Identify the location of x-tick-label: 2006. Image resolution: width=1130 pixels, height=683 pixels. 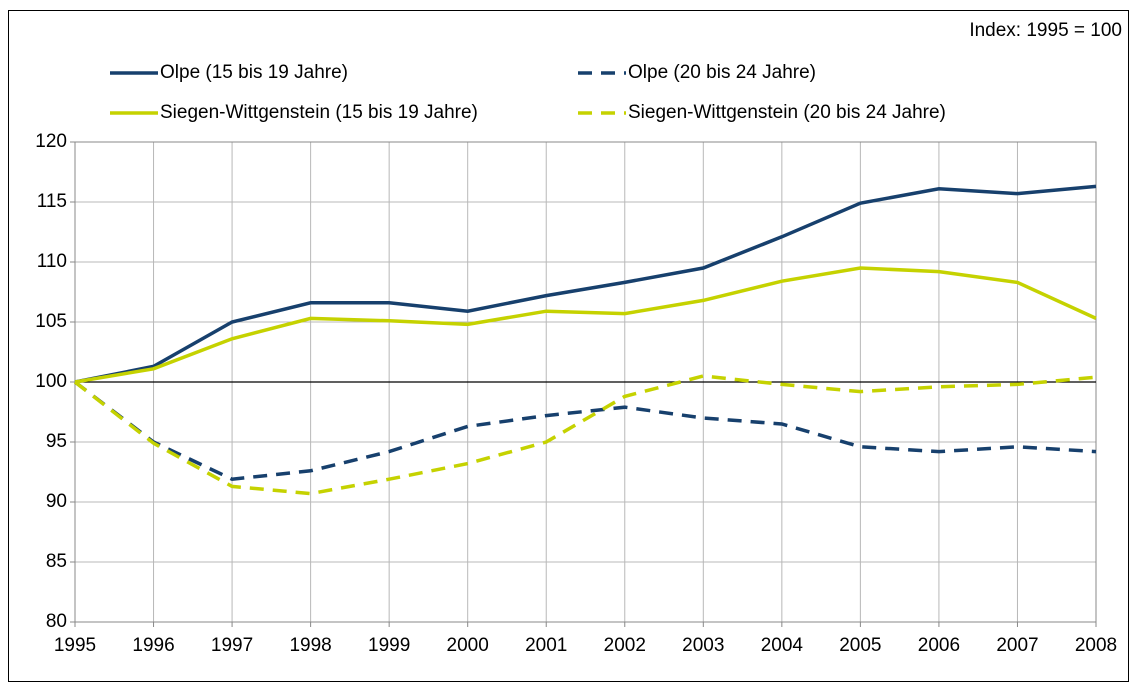
(939, 645).